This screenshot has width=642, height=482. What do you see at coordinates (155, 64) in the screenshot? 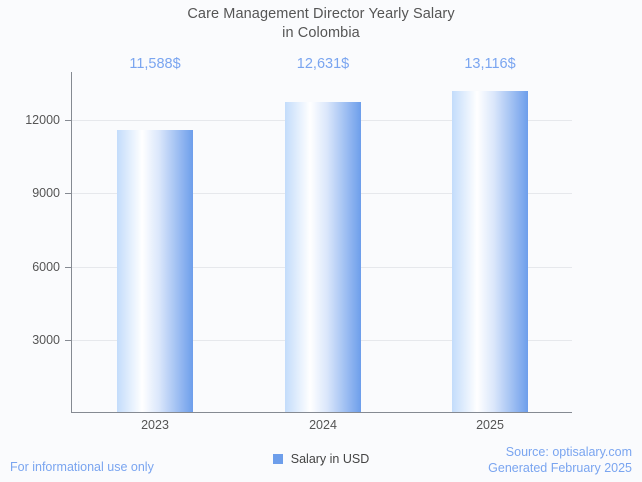
I see `value-label-2023: 11,588$` at bounding box center [155, 64].